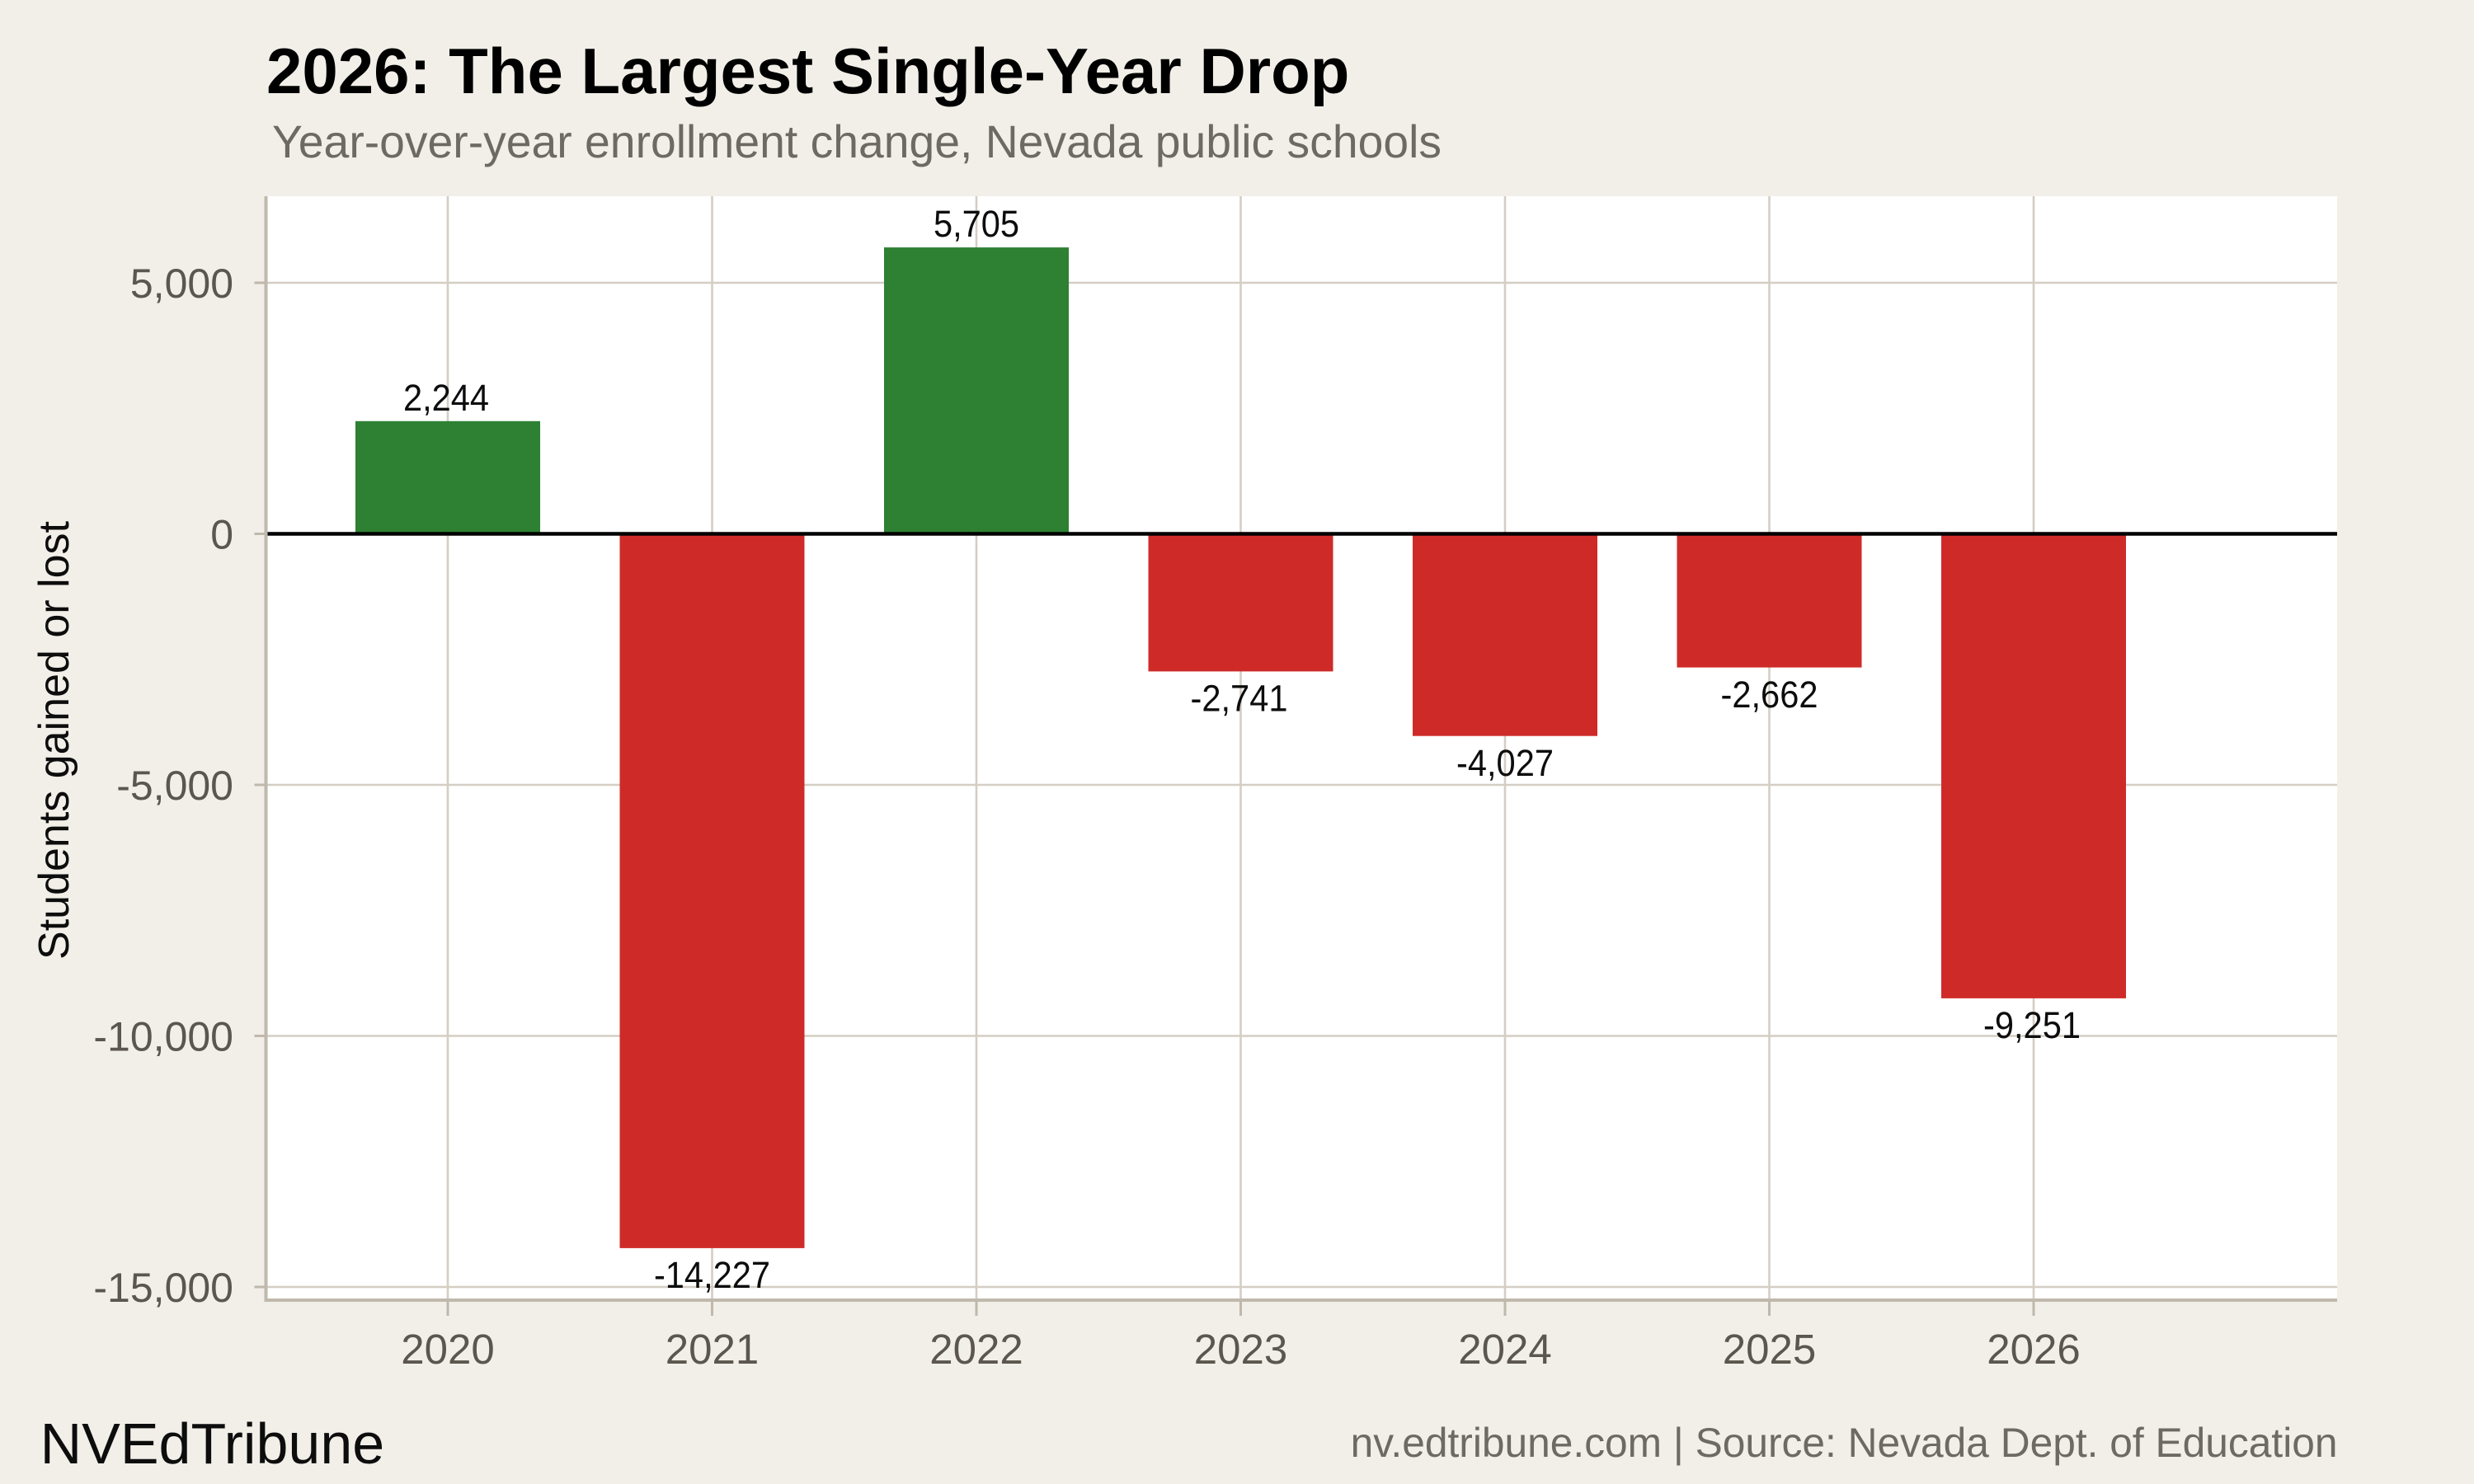  Describe the element at coordinates (446, 398) in the screenshot. I see `svg-text: 2,244` at that location.